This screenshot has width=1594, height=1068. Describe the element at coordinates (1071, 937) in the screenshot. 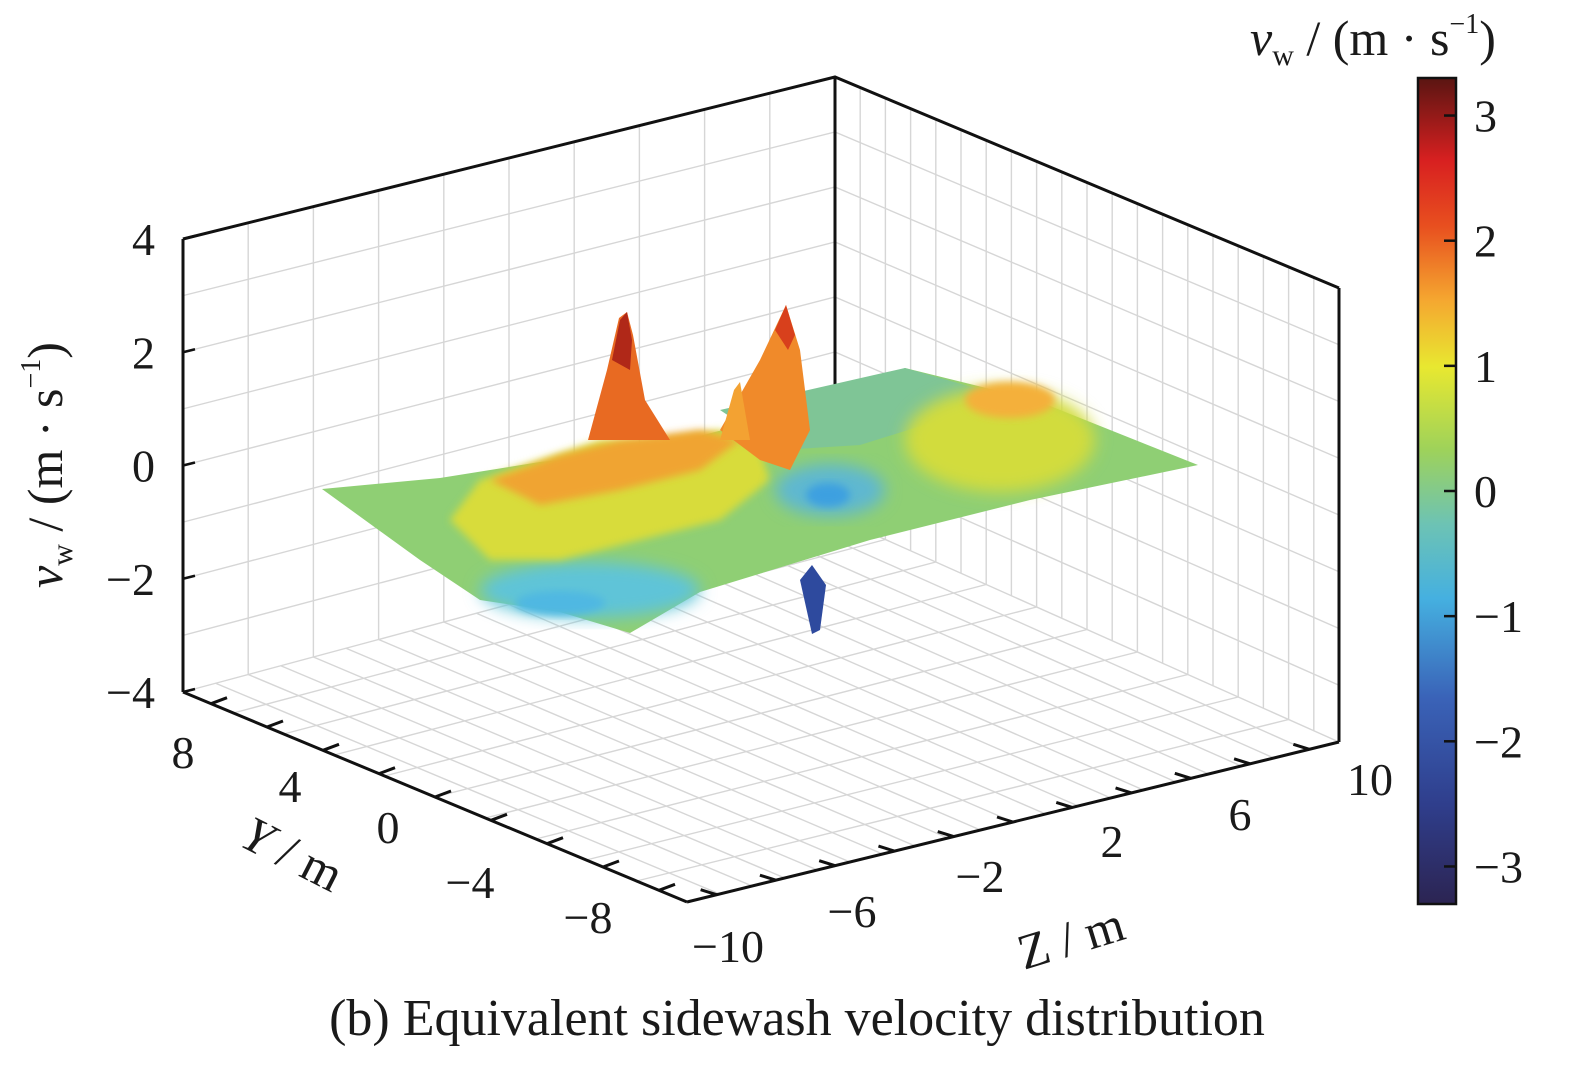

I see `z-horizontal-axis-label: Z / m` at that location.